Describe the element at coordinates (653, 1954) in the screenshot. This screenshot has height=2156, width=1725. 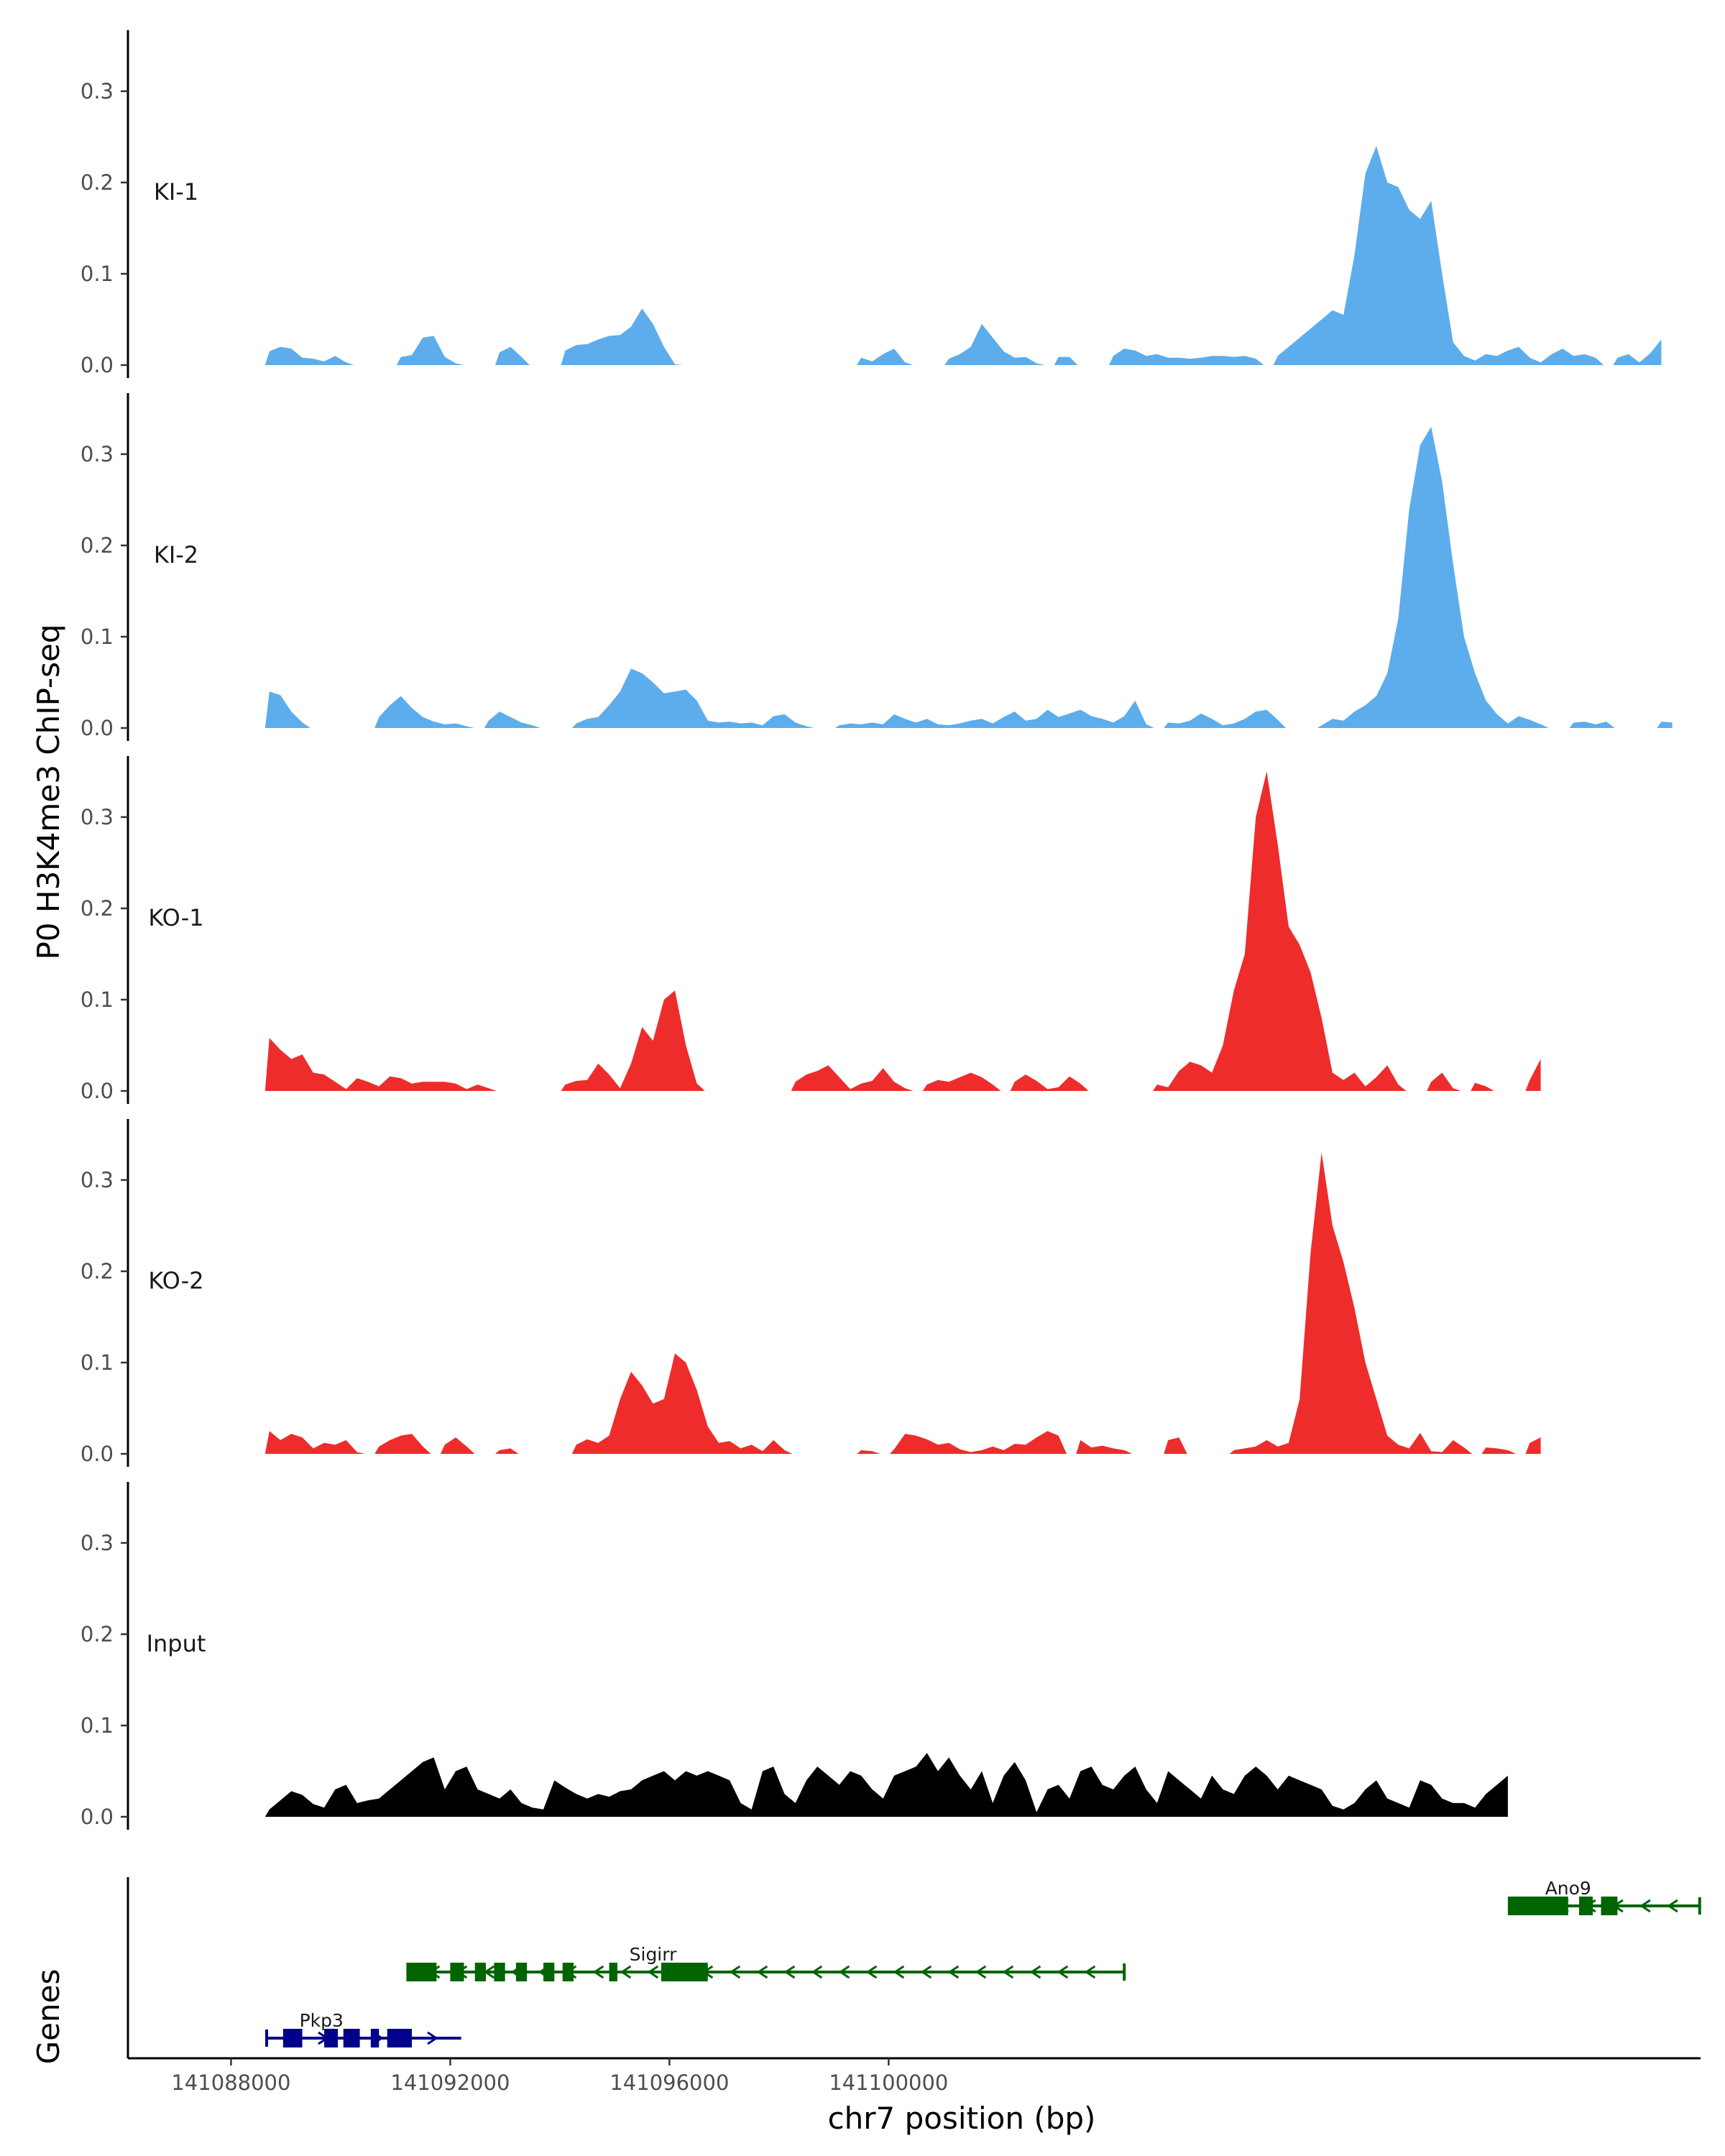
I see `gene-label: Sigirr` at that location.